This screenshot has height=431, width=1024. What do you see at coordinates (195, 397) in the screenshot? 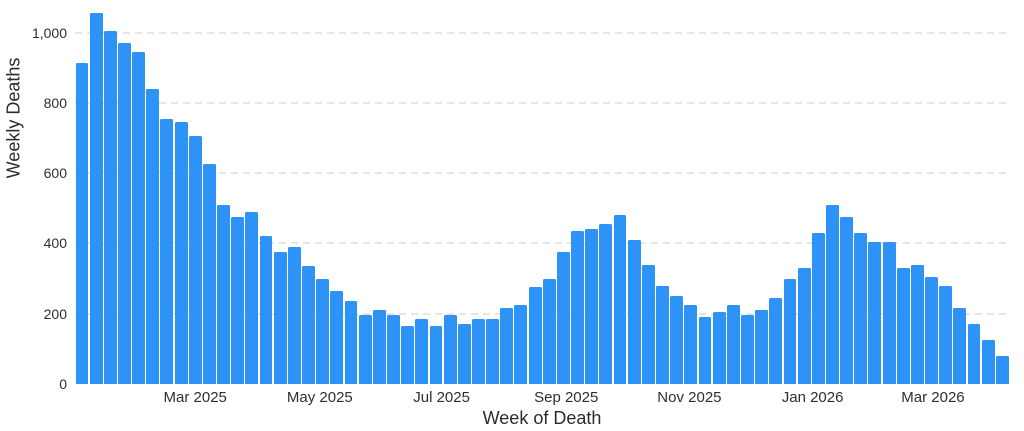
I see `x-tick-label: Mar 2025` at bounding box center [195, 397].